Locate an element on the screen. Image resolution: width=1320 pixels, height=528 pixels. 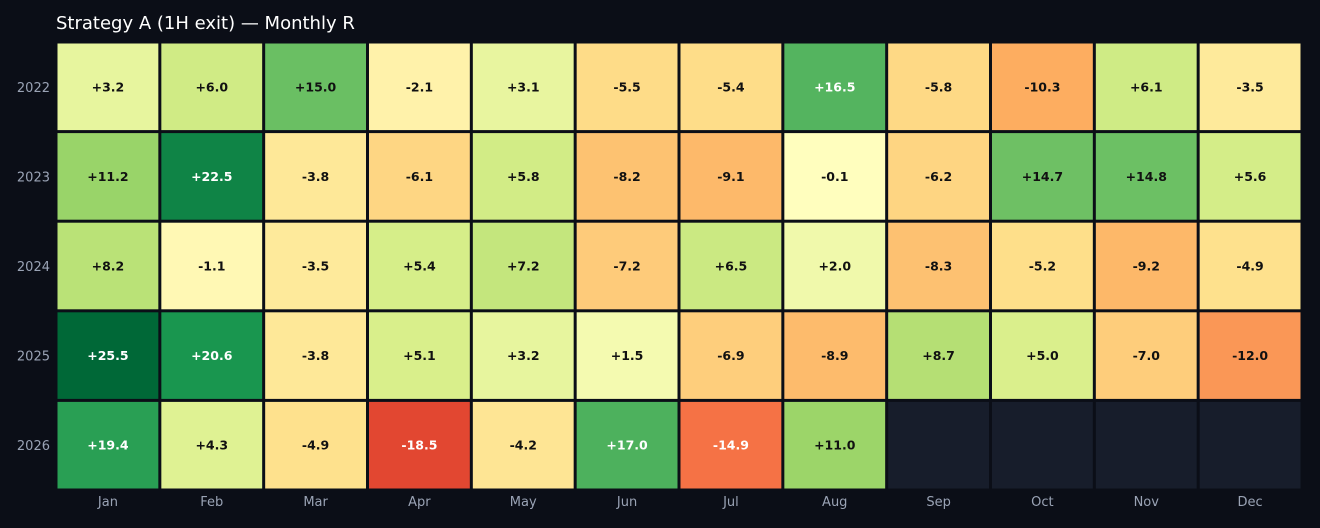
cell-label-2024-mar: -3.5 is located at coordinates (315, 266).